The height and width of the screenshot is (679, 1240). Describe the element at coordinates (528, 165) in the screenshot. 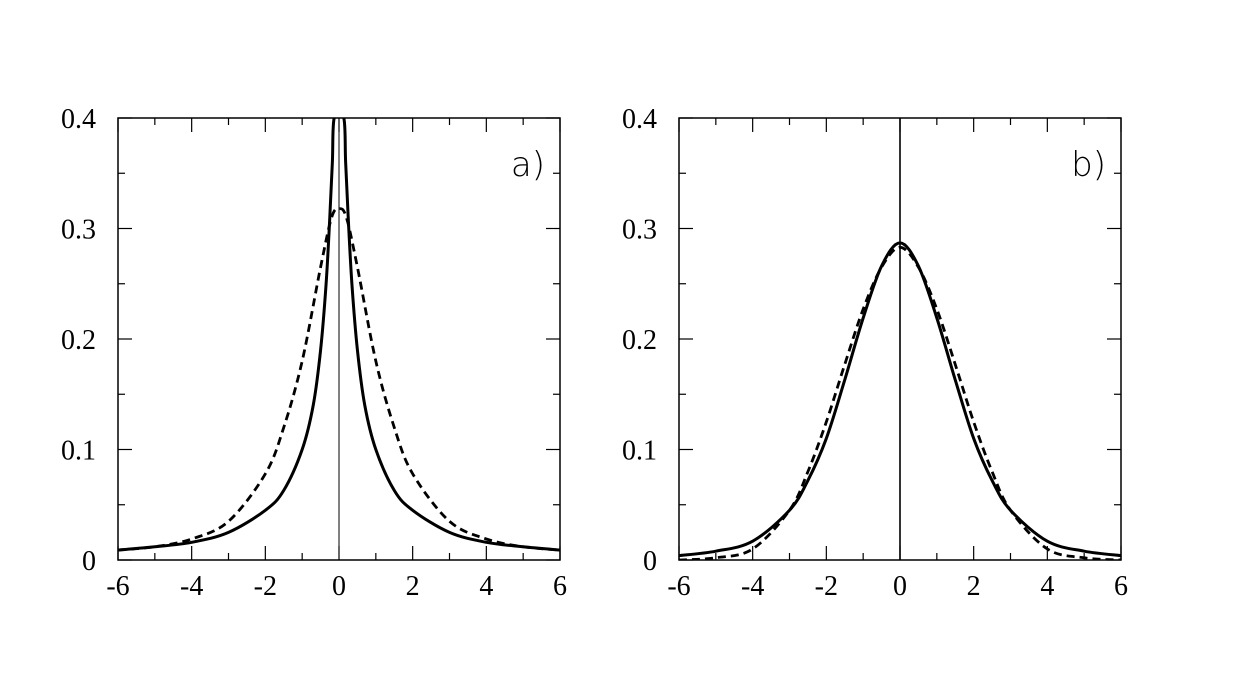

I see `panel-label: a)` at that location.